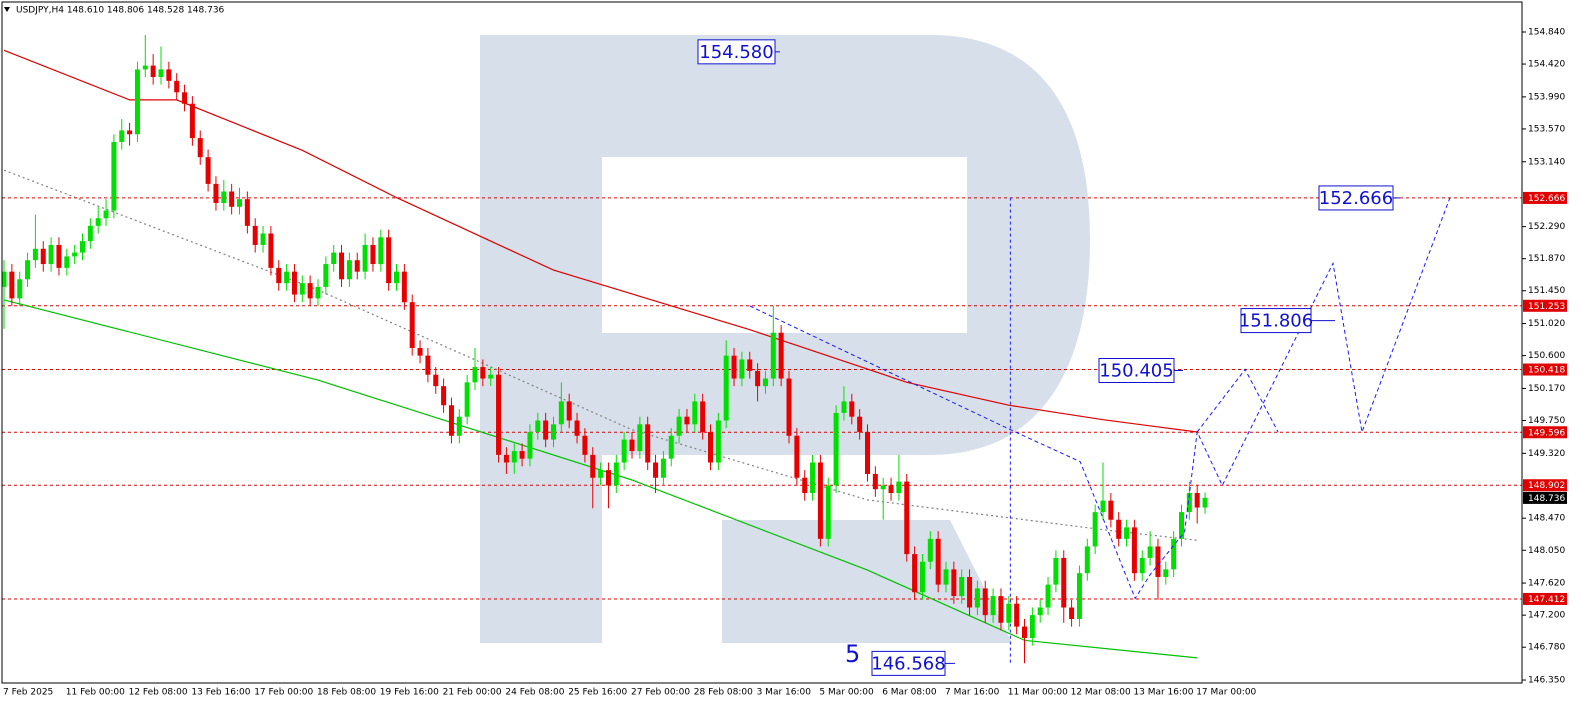 The image size is (1596, 716). I want to click on wave-label: 5, so click(852, 654).